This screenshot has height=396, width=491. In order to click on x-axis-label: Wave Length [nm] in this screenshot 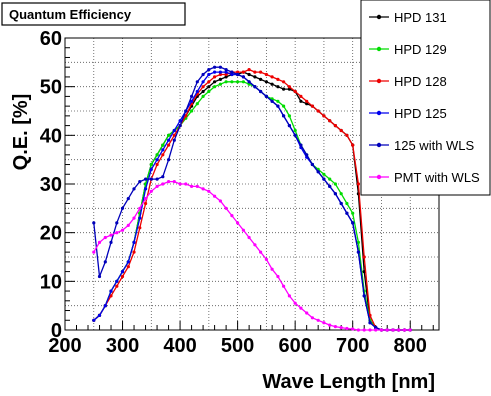, I will do `click(348, 382)`.